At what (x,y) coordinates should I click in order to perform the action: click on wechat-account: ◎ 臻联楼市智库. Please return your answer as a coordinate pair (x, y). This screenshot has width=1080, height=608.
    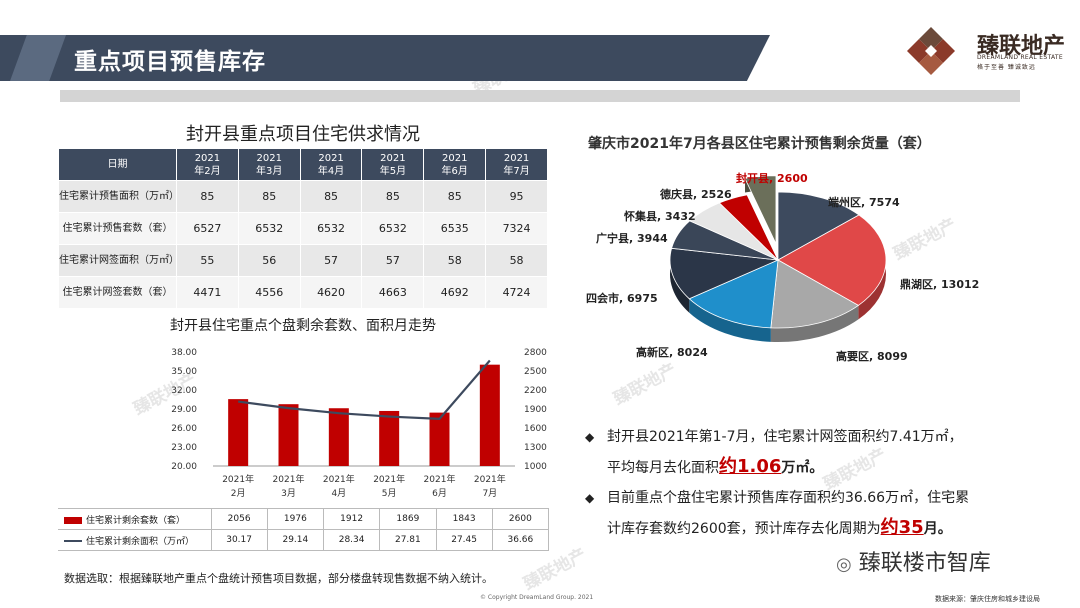
    Looking at the image, I should click on (913, 561).